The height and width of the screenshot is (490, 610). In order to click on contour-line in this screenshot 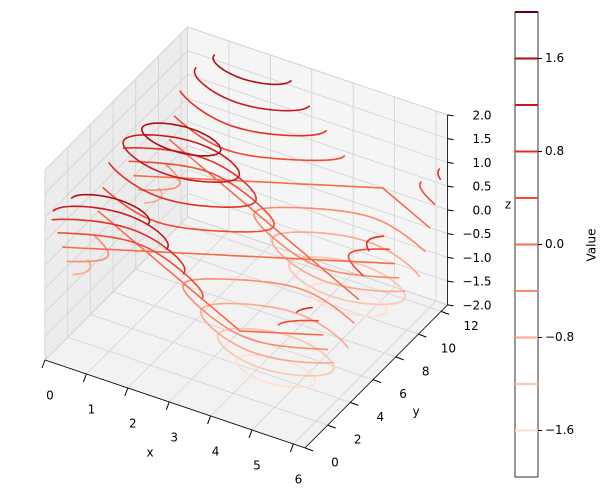, I will do `click(181, 139)`.